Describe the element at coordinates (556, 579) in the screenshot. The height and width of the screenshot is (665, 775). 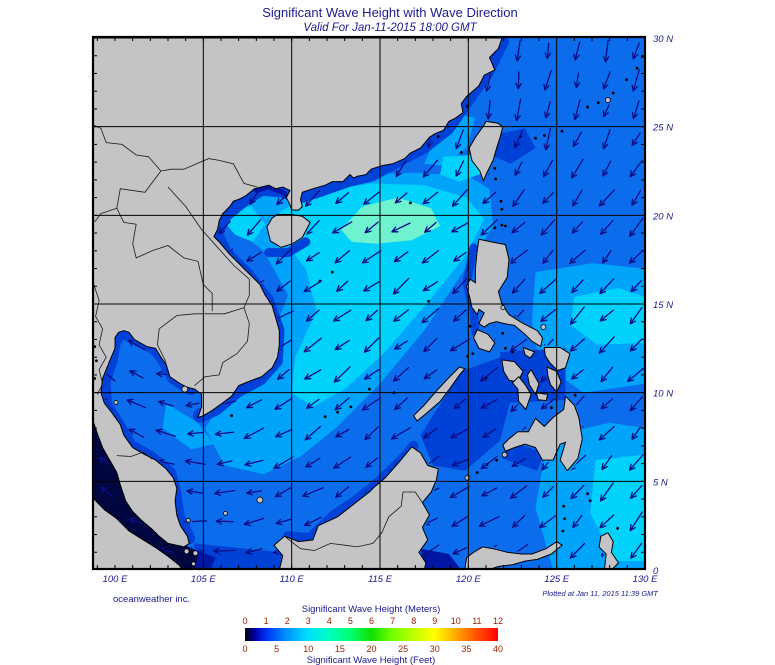
I see `lon-label: 125 E` at that location.